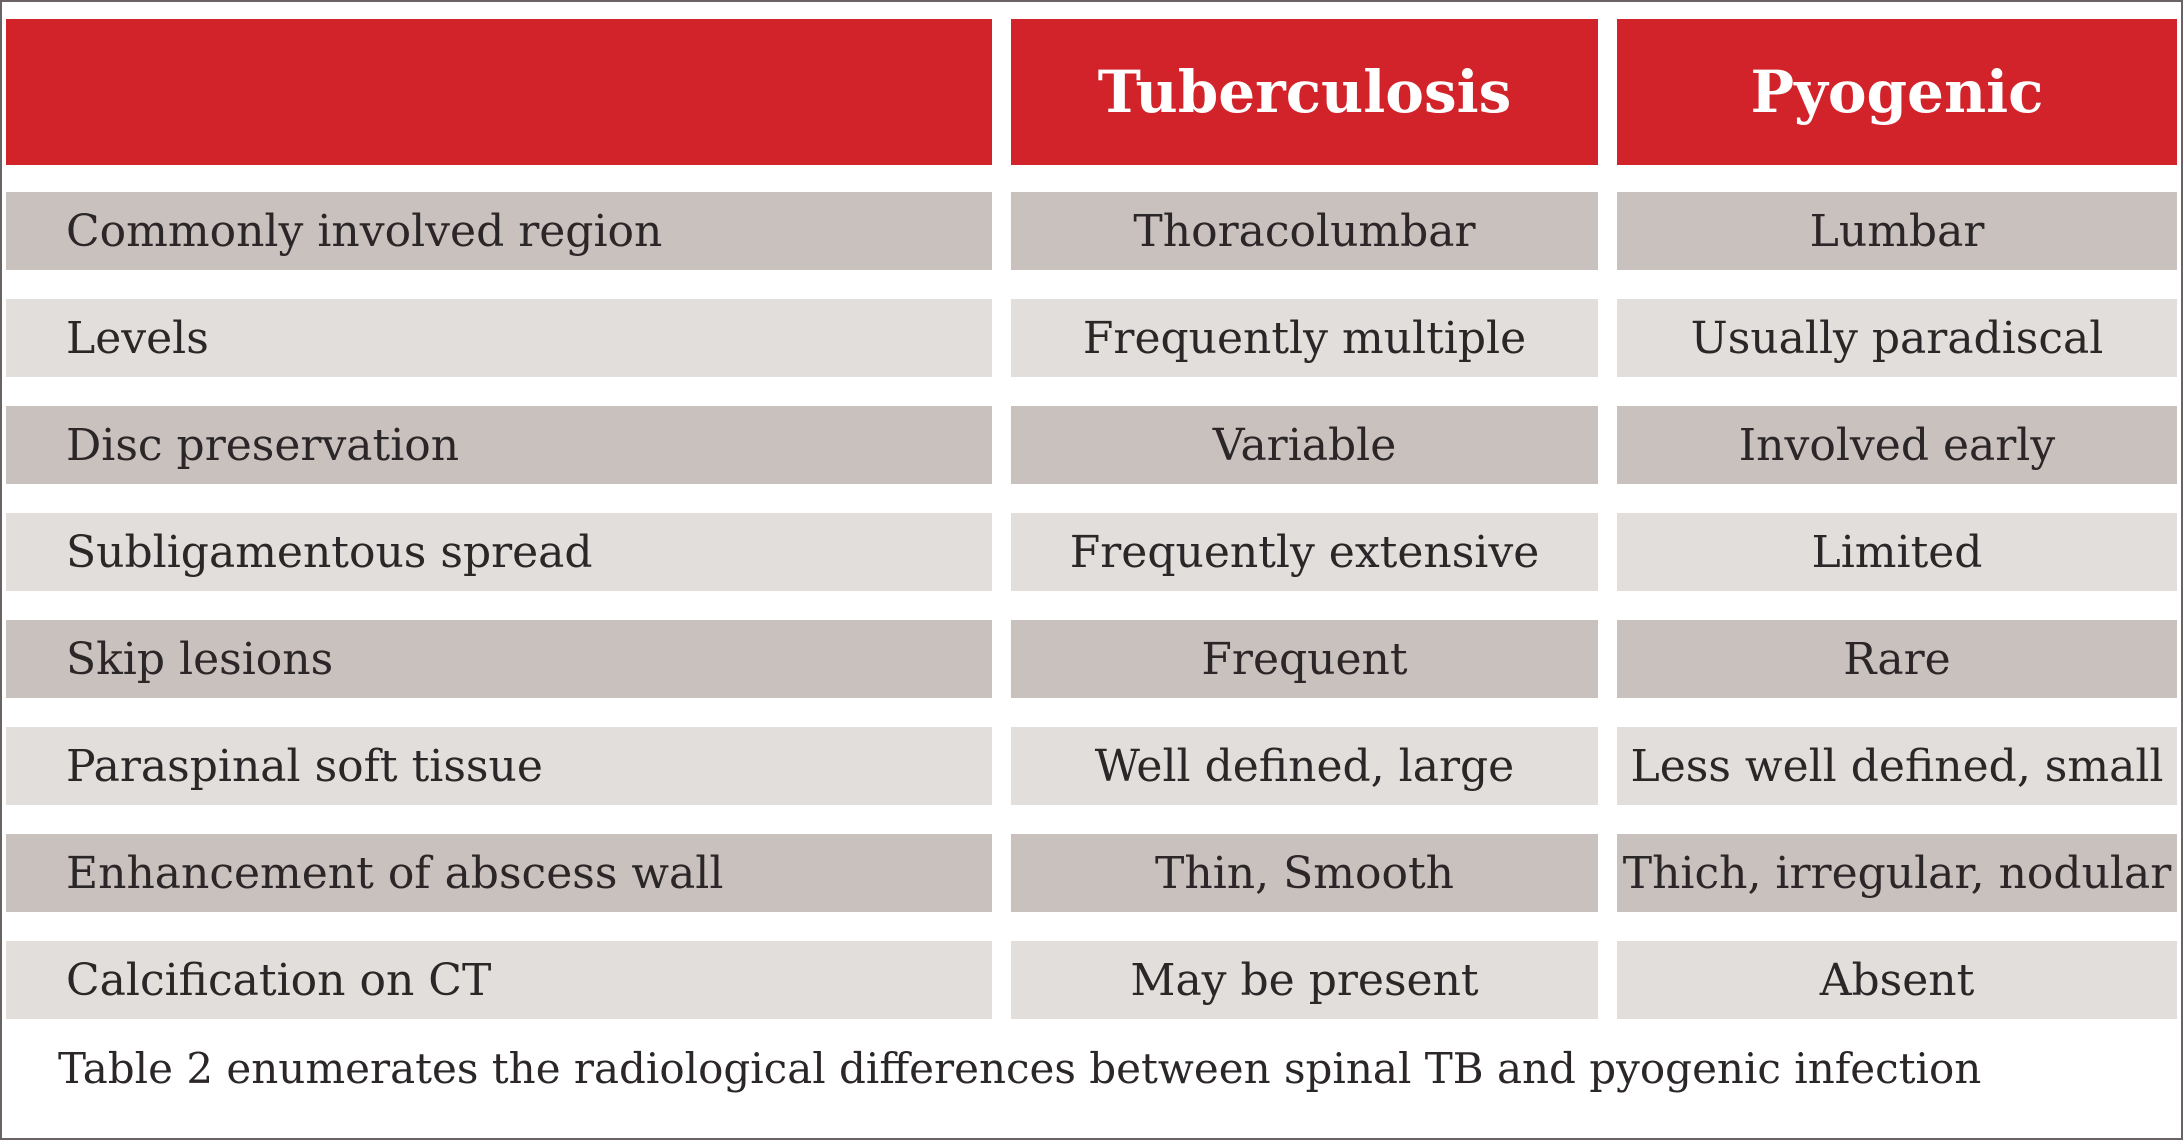 The width and height of the screenshot is (2183, 1140). I want to click on header-cell-feature, so click(499, 92).